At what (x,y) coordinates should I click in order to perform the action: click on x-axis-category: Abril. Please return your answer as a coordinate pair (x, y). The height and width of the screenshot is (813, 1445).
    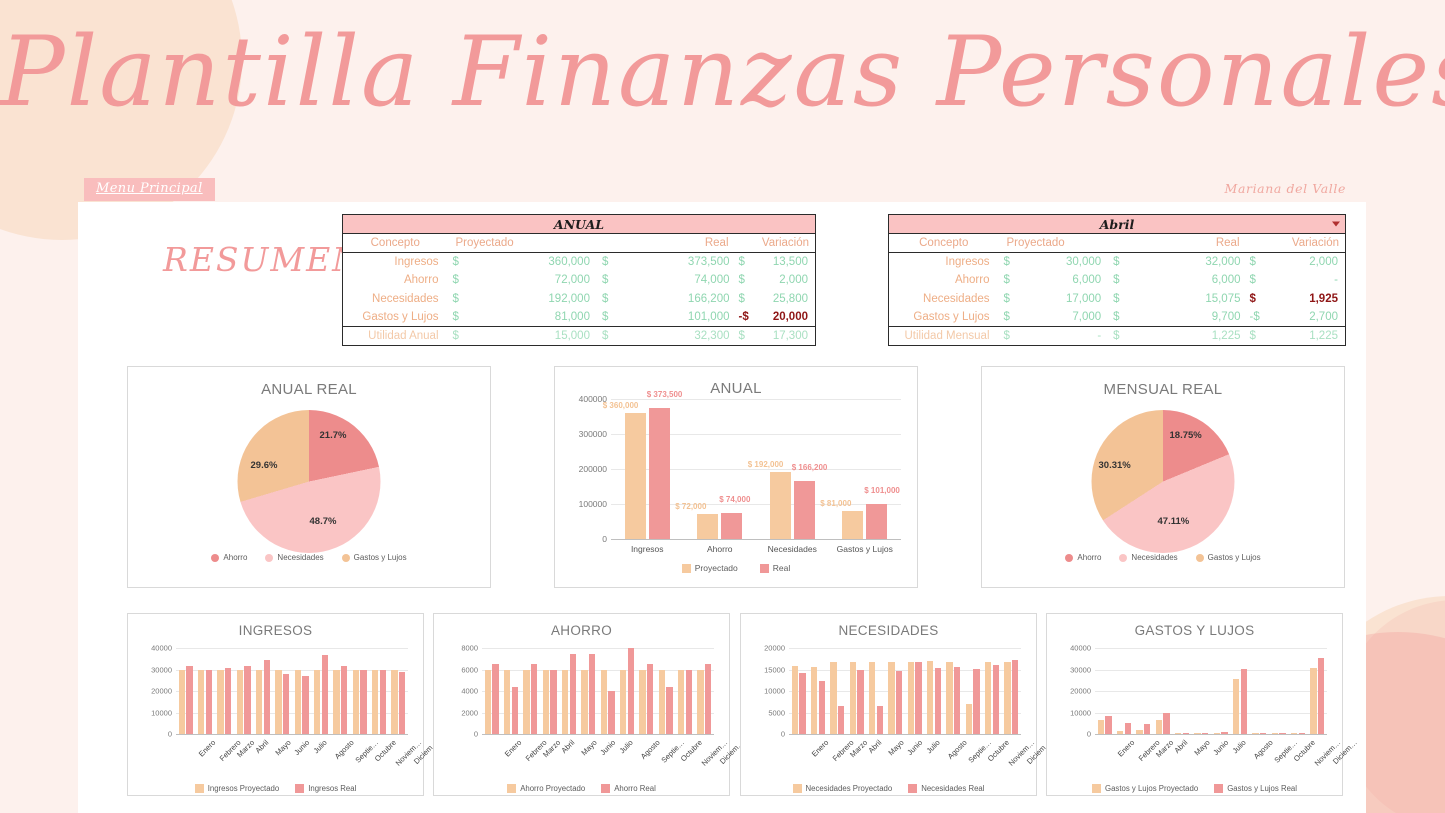
    Looking at the image, I should click on (875, 746).